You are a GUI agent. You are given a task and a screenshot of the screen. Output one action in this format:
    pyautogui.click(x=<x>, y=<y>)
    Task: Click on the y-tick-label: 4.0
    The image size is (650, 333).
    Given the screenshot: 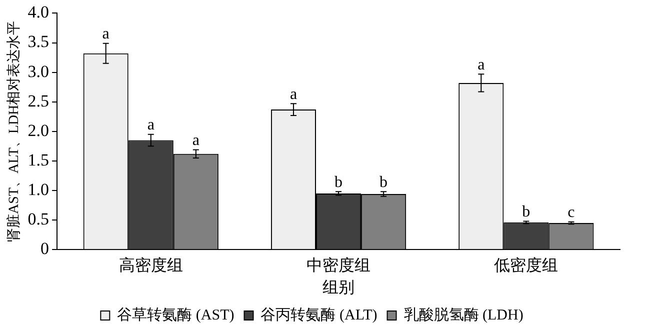 What is the action you would take?
    pyautogui.click(x=39, y=12)
    